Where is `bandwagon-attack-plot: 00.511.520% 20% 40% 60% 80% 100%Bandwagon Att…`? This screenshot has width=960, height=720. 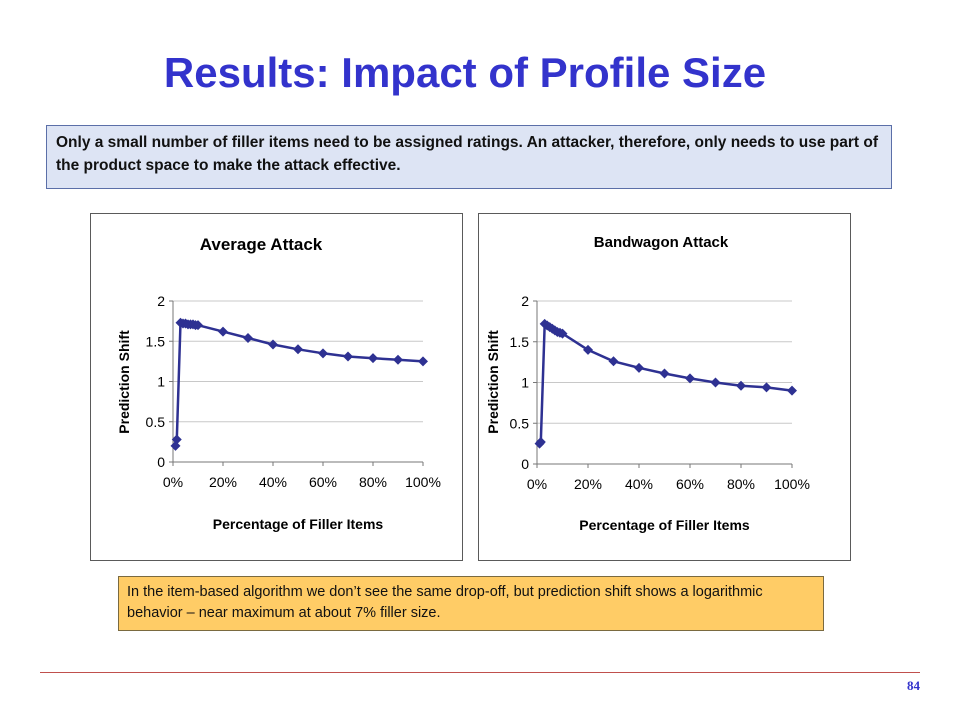 bandwagon-attack-plot: 00.511.520% 20% 40% 60% 80% 100%Bandwagon Att… is located at coordinates (647, 383).